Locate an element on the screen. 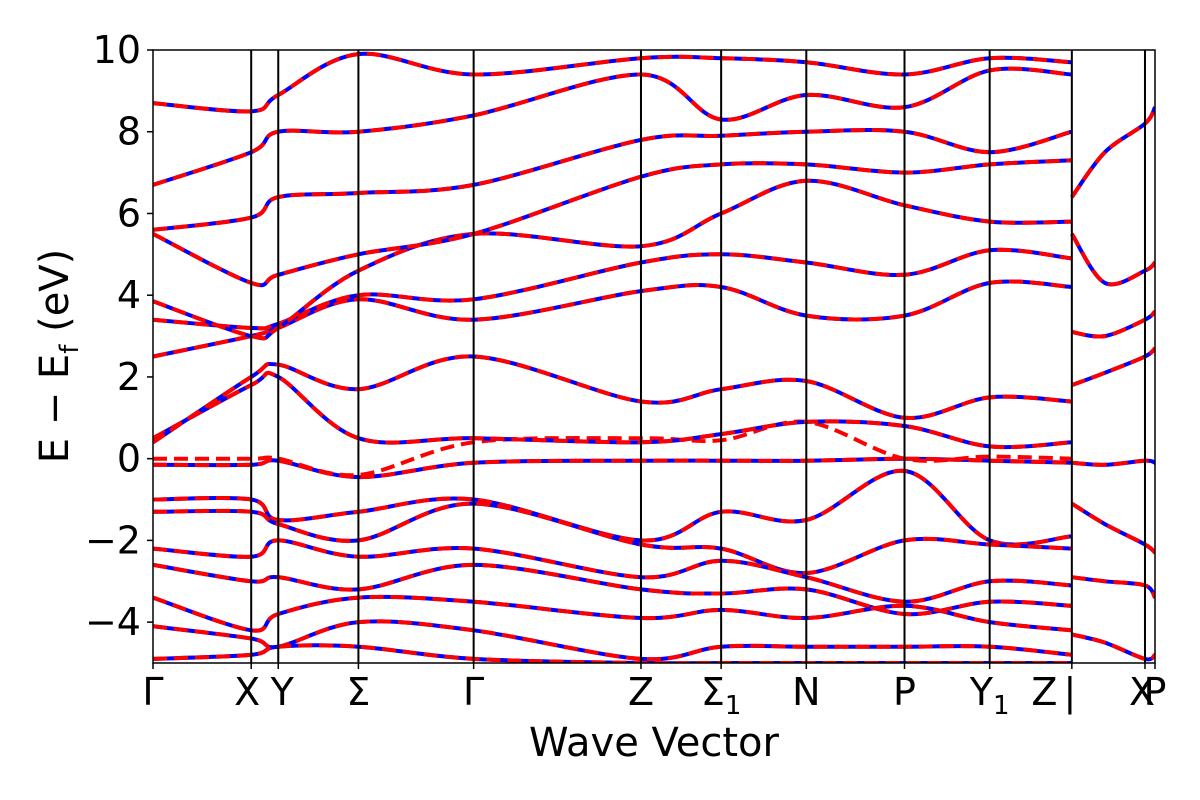 The width and height of the screenshot is (1200, 800). y-tick-label: 8 is located at coordinates (129, 132).